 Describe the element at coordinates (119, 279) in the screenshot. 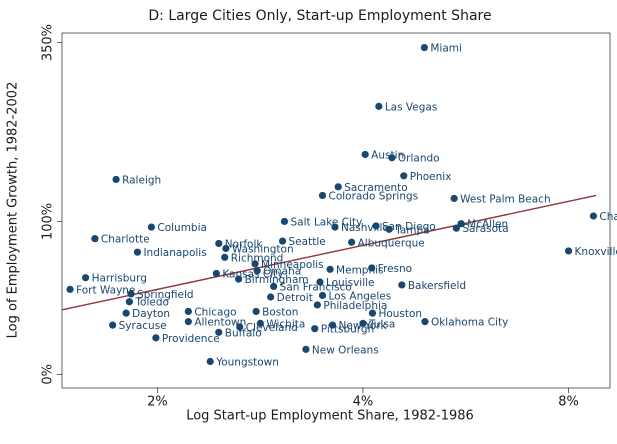

I see `point-label: Harrisburg` at that location.